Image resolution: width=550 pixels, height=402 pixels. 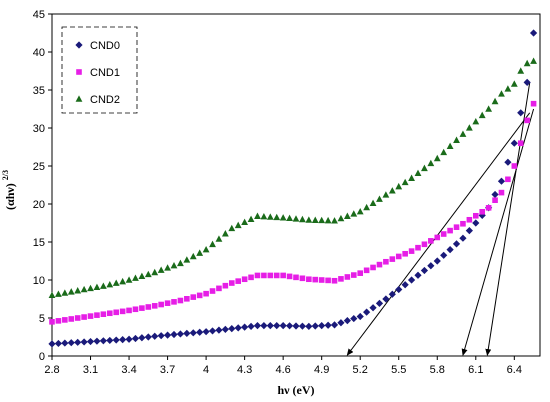 I want to click on legend-box, so click(x=99, y=70).